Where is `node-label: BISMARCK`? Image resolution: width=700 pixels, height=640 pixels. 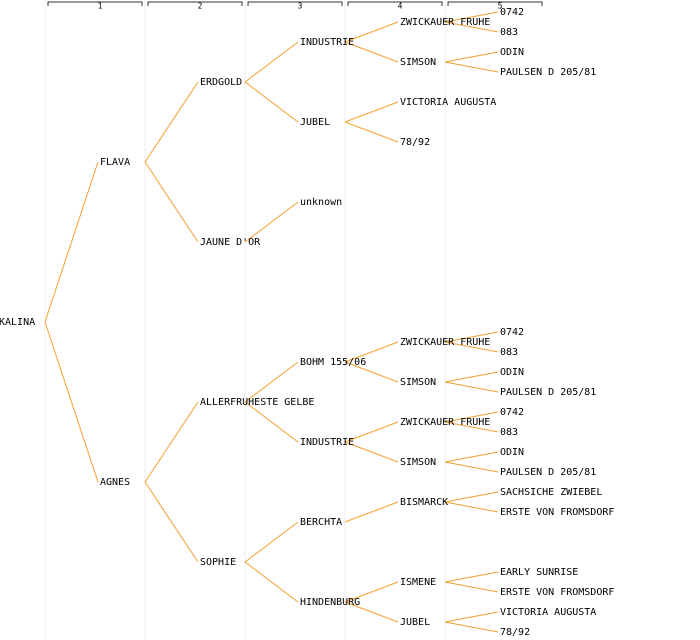 node-label: BISMARCK is located at coordinates (424, 502).